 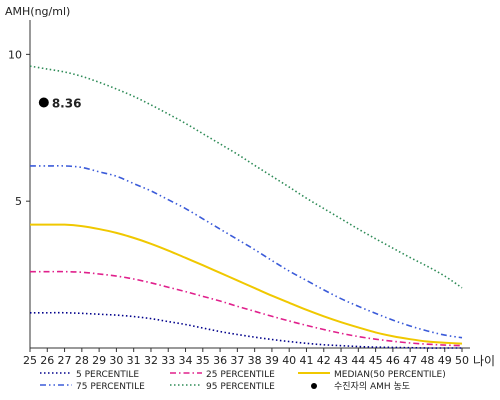 I want to click on legend-label: 95 PERCENTILE, so click(x=240, y=387).